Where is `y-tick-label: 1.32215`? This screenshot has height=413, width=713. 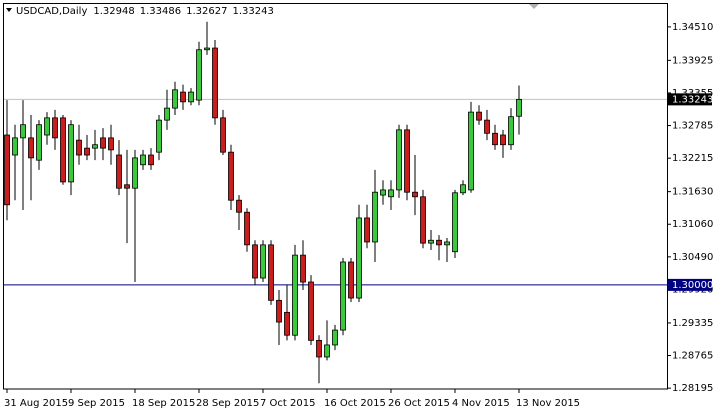
y-tick-label: 1.32215 is located at coordinates (692, 158).